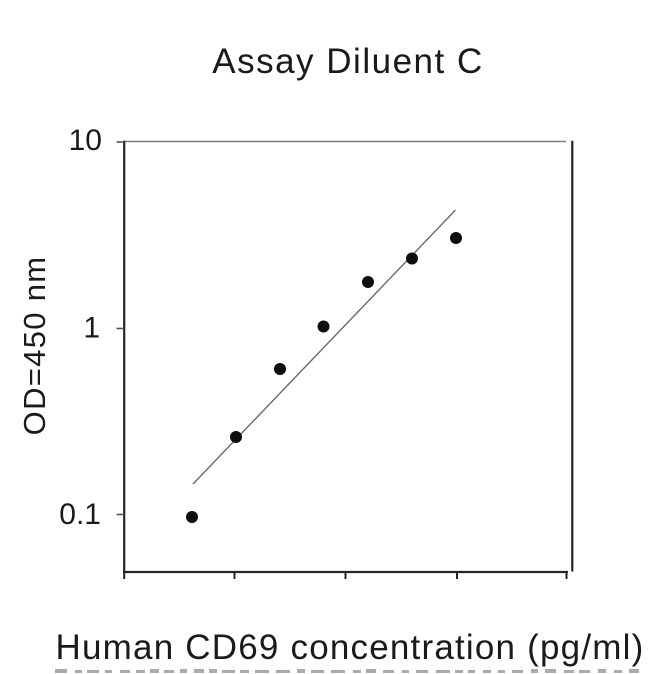  Describe the element at coordinates (350, 647) in the screenshot. I see `svg-text:Human CD69 concentration (pg/m: Human CD69 concentration (pg/ml)` at that location.